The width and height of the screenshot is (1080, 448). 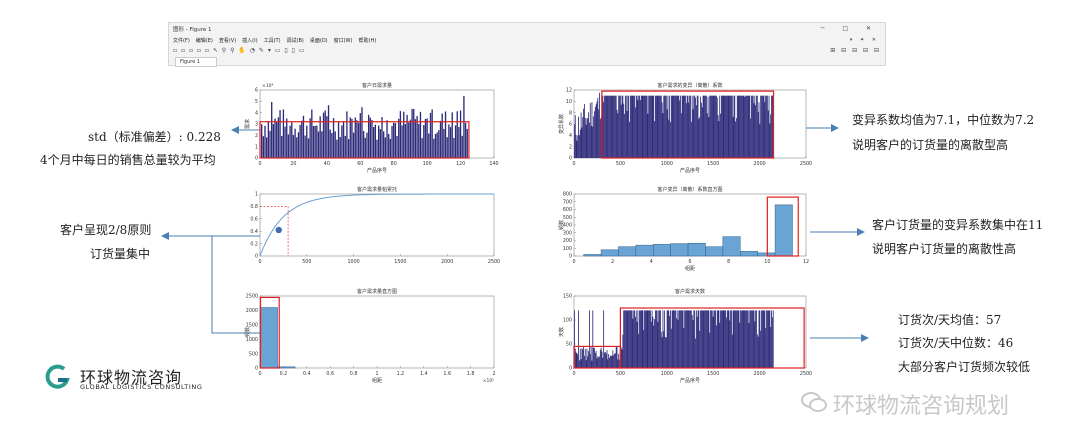 What do you see at coordinates (196, 62) in the screenshot?
I see `tab-figure-1: Figure 1` at bounding box center [196, 62].